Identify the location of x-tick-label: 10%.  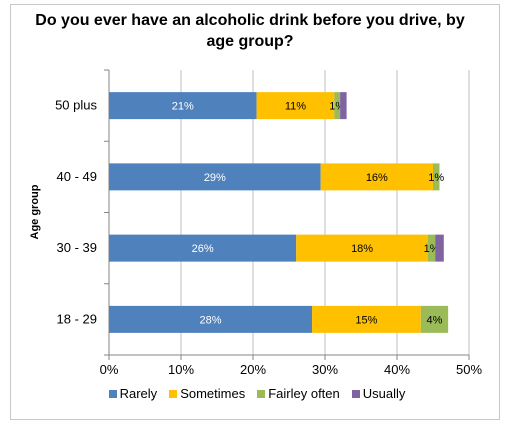
(181, 369).